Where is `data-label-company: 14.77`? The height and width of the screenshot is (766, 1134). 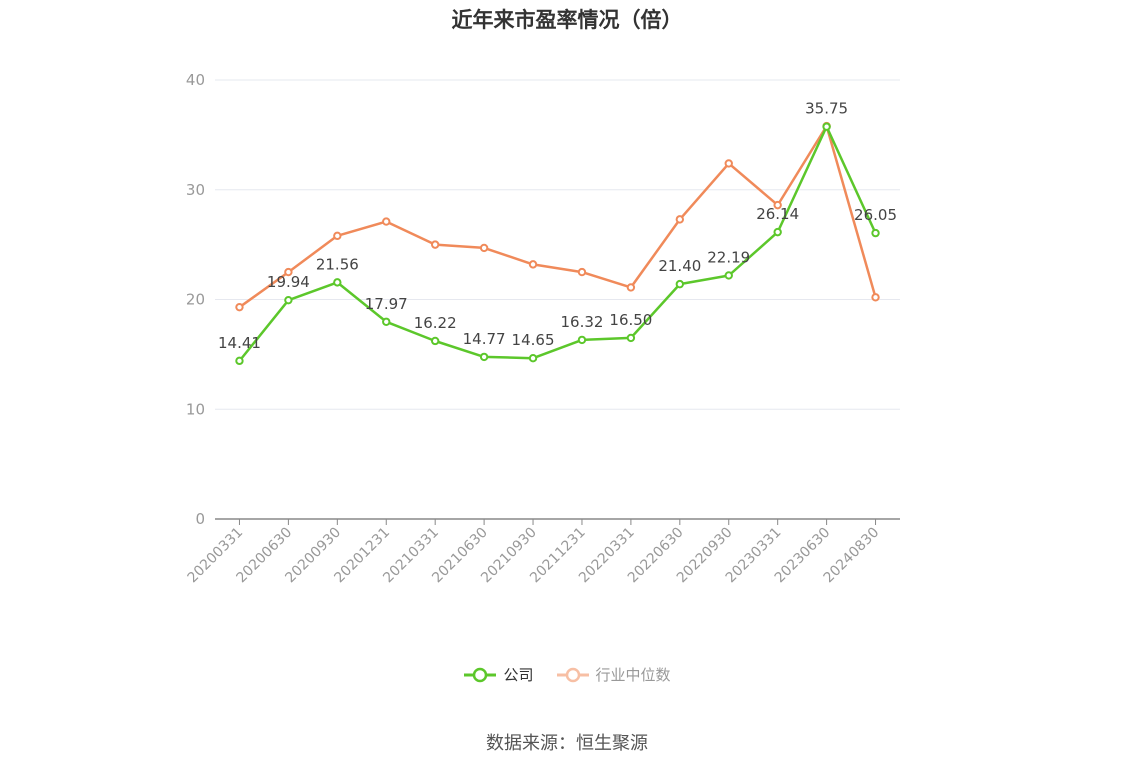
data-label-company: 14.77 is located at coordinates (484, 339).